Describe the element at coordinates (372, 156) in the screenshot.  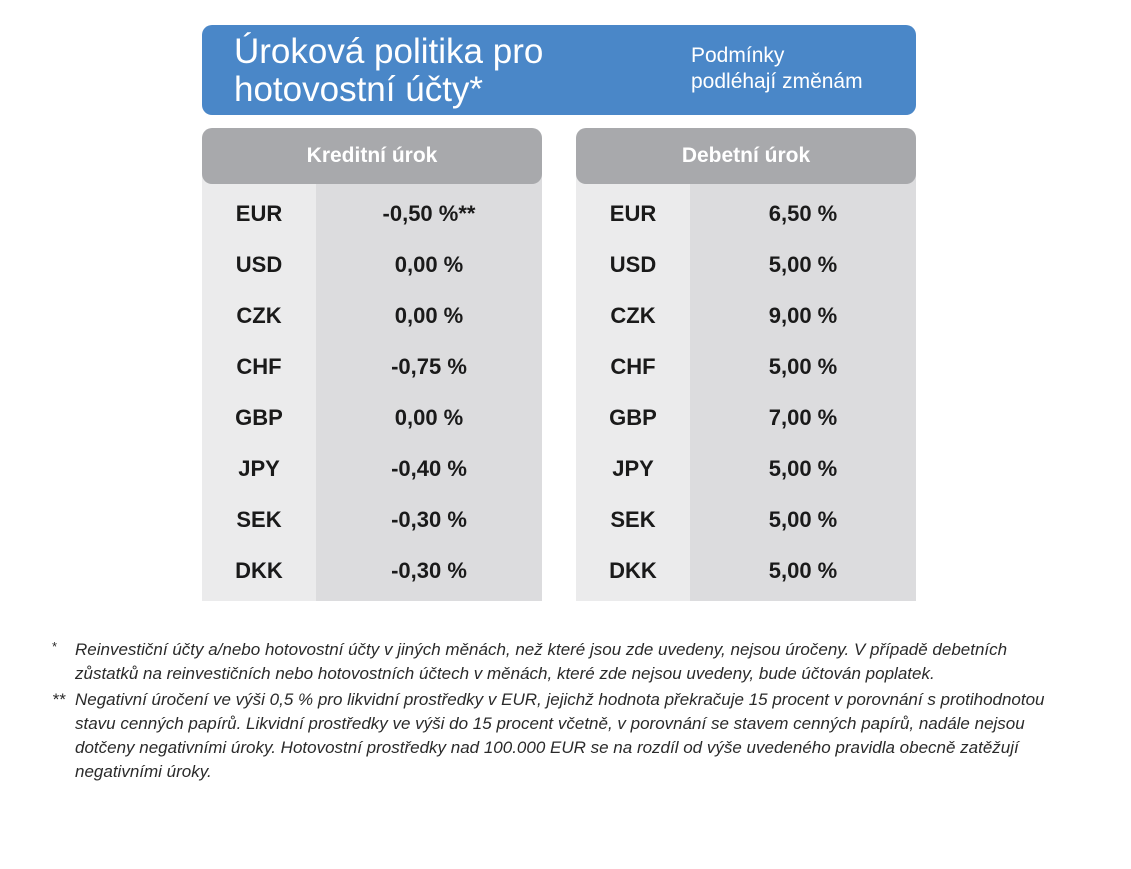
I see `credit-interest-heading: Kreditní úrok` at that location.